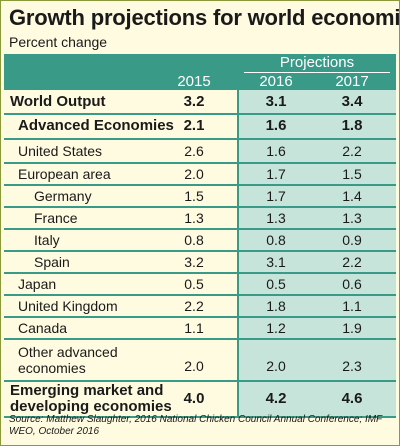 The height and width of the screenshot is (446, 400). What do you see at coordinates (194, 125) in the screenshot?
I see `cell-value: 2.1` at bounding box center [194, 125].